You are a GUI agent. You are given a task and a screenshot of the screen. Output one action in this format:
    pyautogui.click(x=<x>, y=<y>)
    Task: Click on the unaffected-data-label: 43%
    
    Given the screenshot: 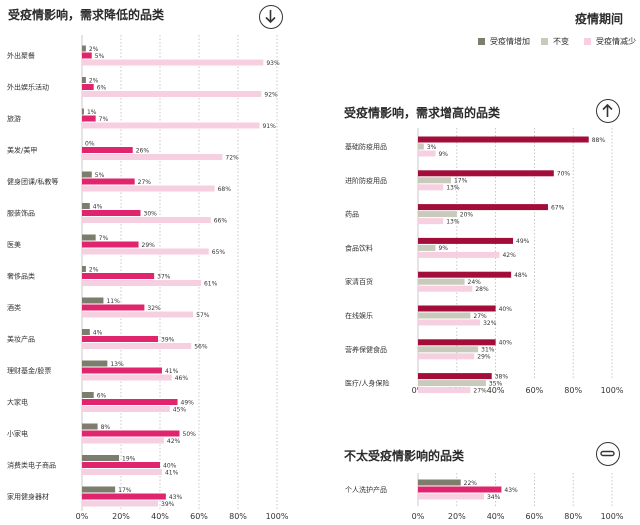 What is the action you would take?
    pyautogui.click(x=511, y=490)
    